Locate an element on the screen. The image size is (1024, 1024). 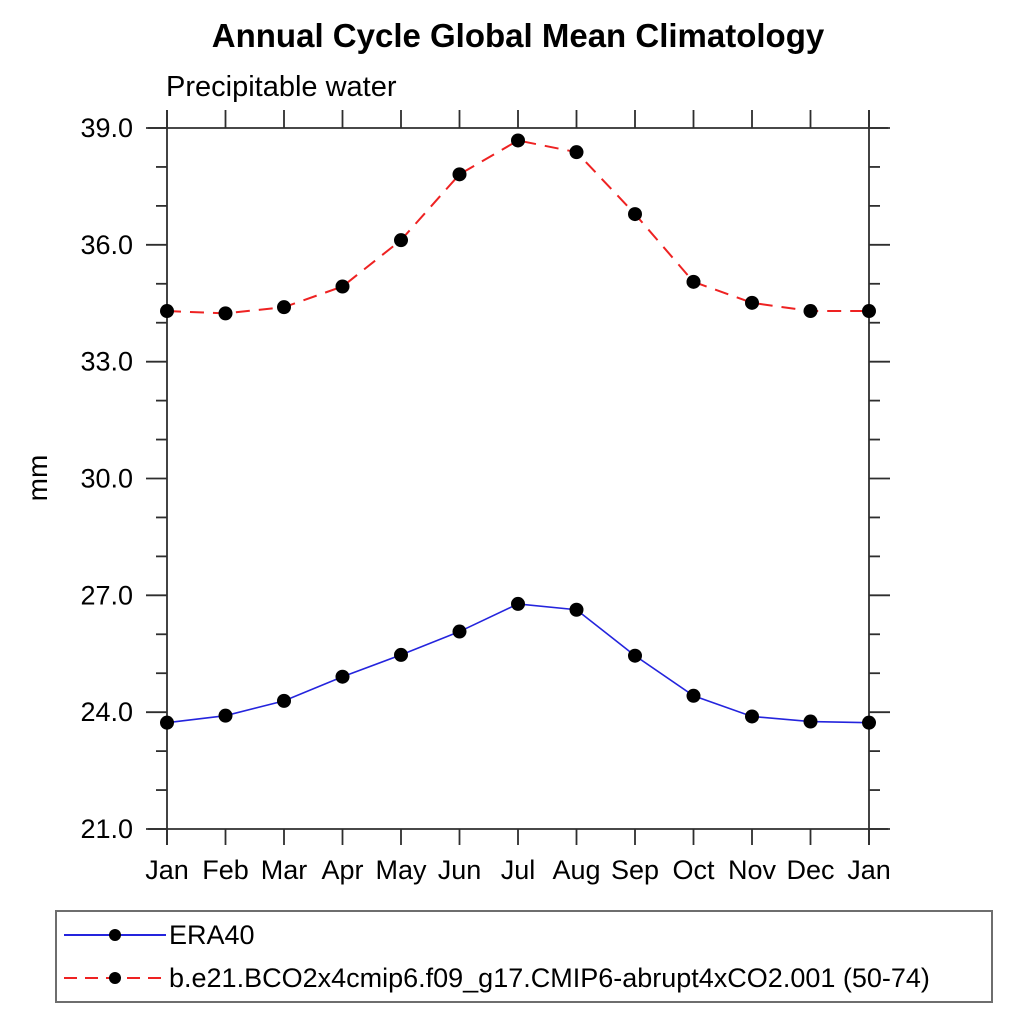
x-tick-label: Jul is located at coordinates (518, 870).